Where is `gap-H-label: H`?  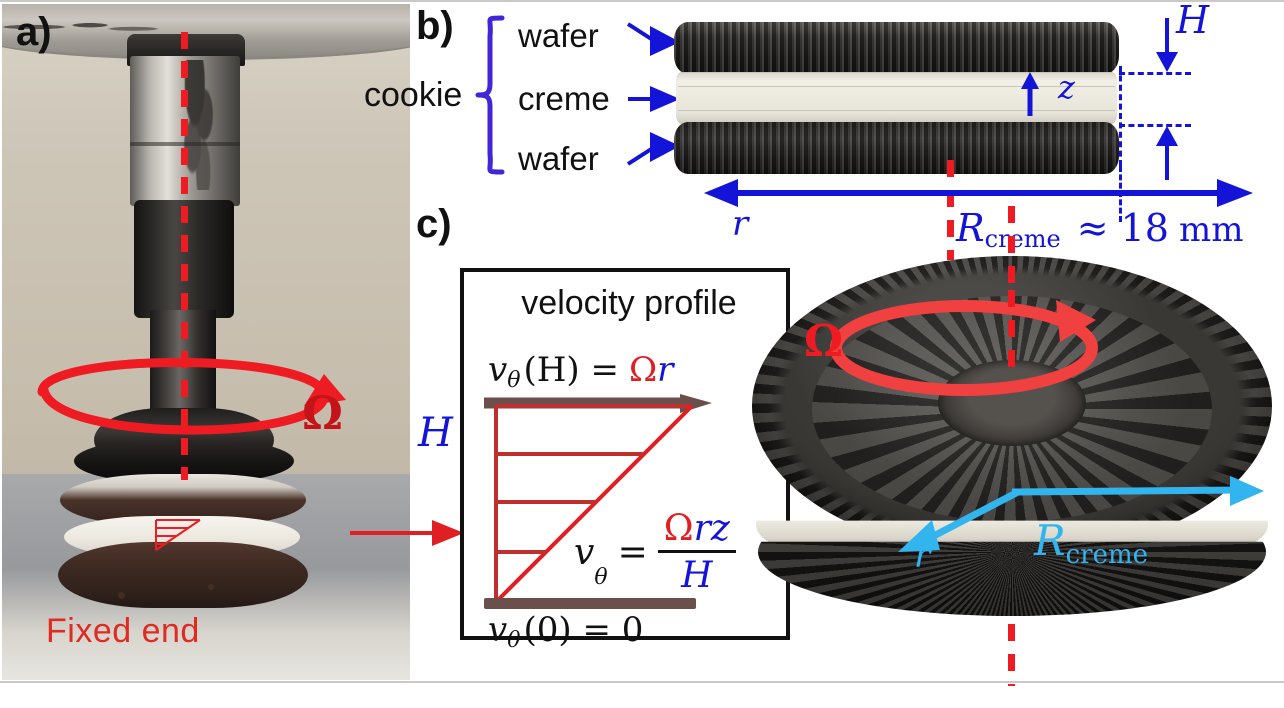
gap-H-label: H is located at coordinates (435, 433).